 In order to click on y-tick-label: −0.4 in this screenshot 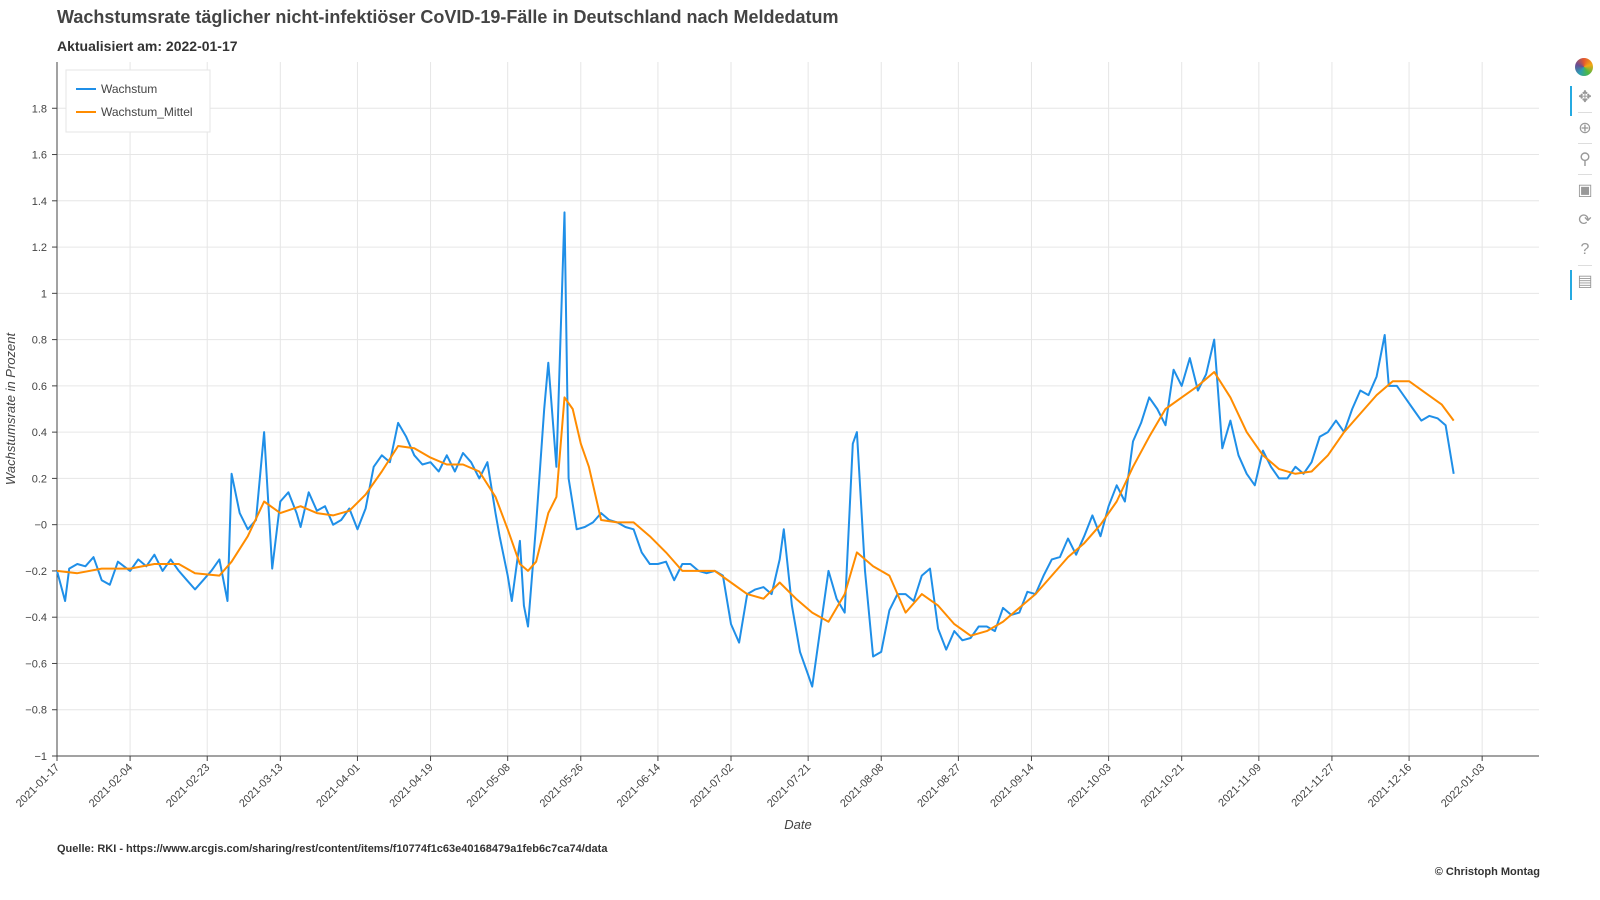, I will do `click(36, 618)`.